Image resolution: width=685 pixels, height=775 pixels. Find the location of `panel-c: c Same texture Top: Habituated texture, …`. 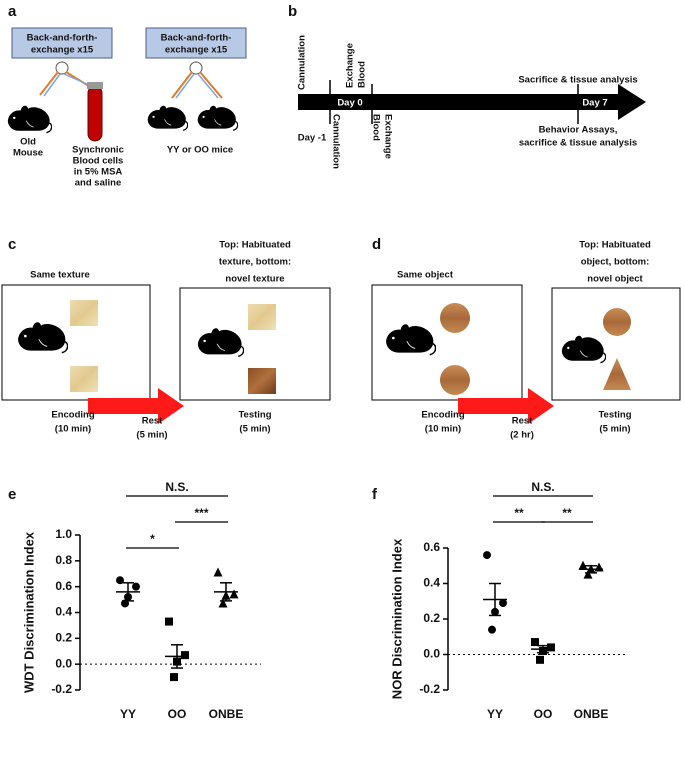

panel-c: c Same texture Top: Habituated texture, … is located at coordinates (166, 338).